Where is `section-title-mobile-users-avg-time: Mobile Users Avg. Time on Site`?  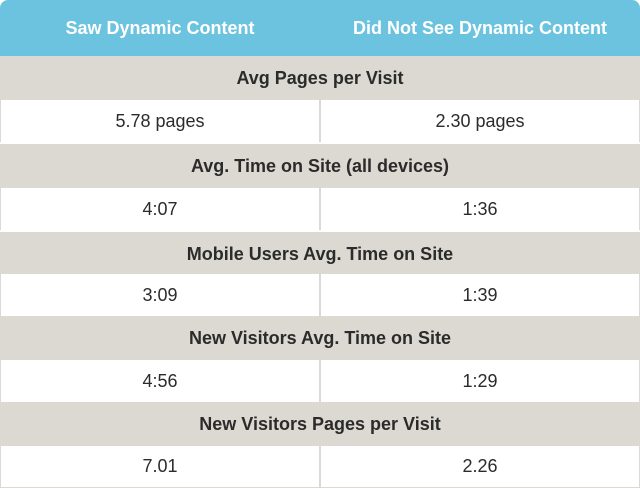
section-title-mobile-users-avg-time: Mobile Users Avg. Time on Site is located at coordinates (320, 254).